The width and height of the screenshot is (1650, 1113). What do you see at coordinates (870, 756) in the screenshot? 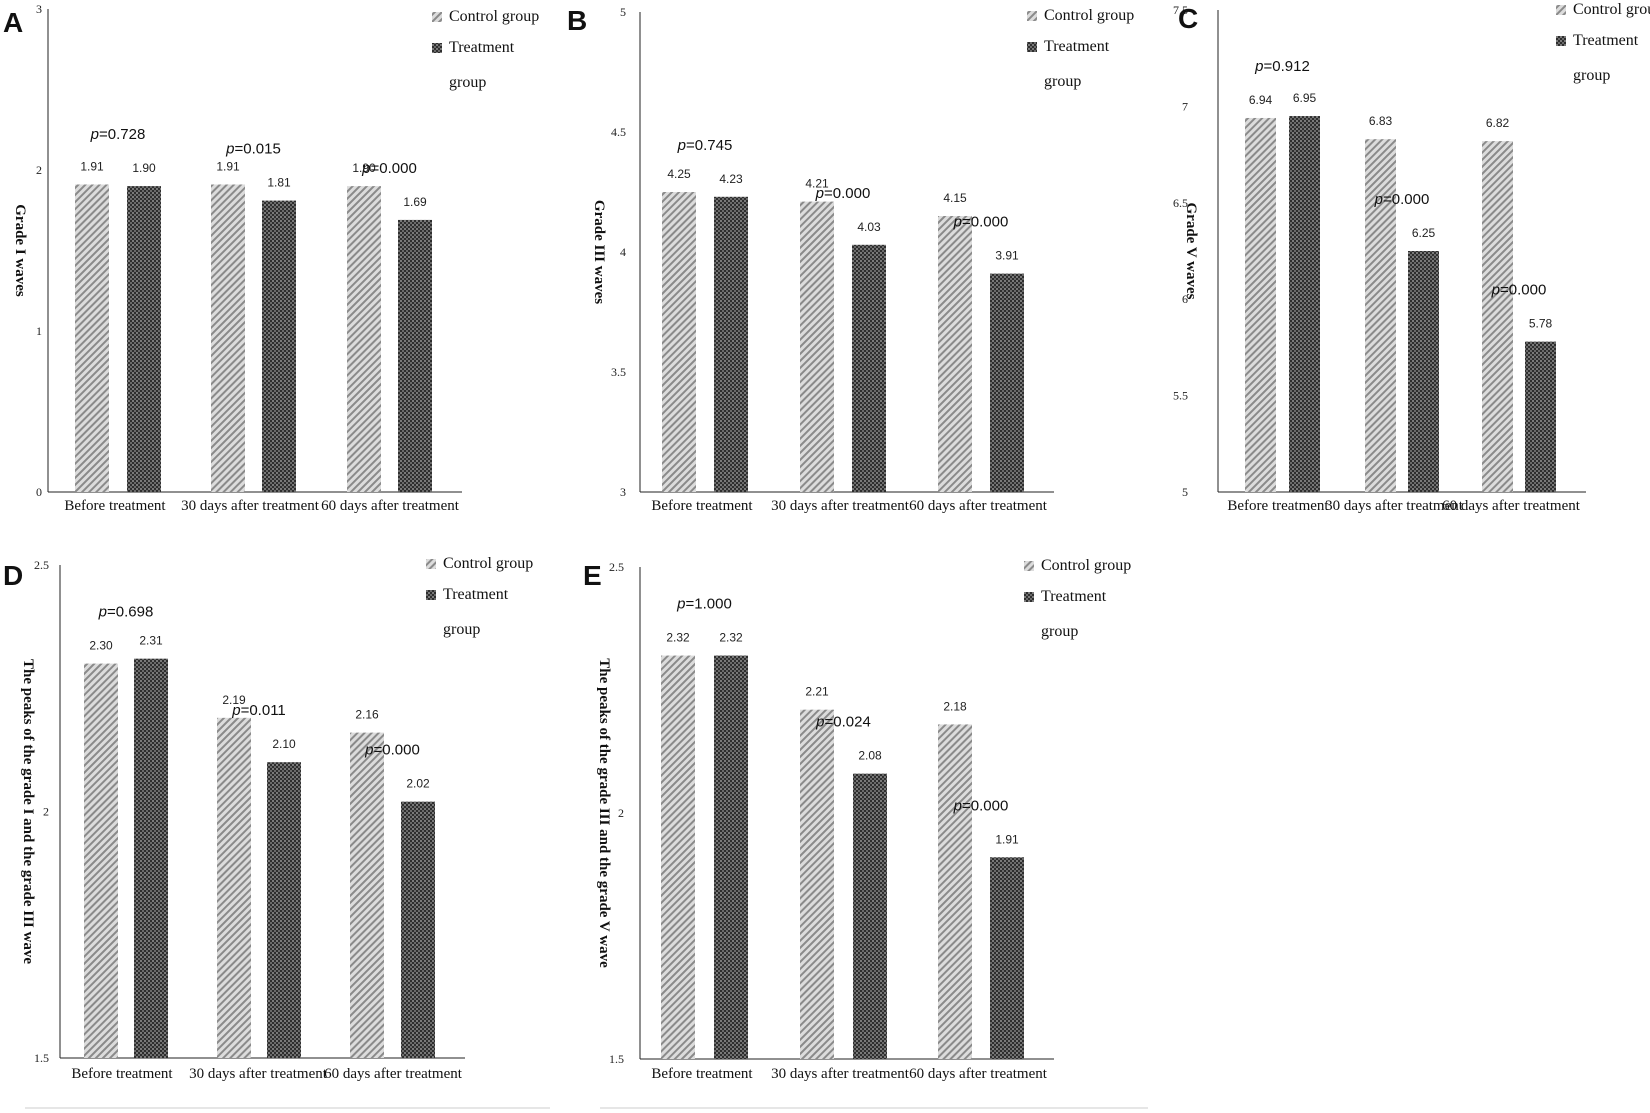
I see `data-label: 2.08` at bounding box center [870, 756].